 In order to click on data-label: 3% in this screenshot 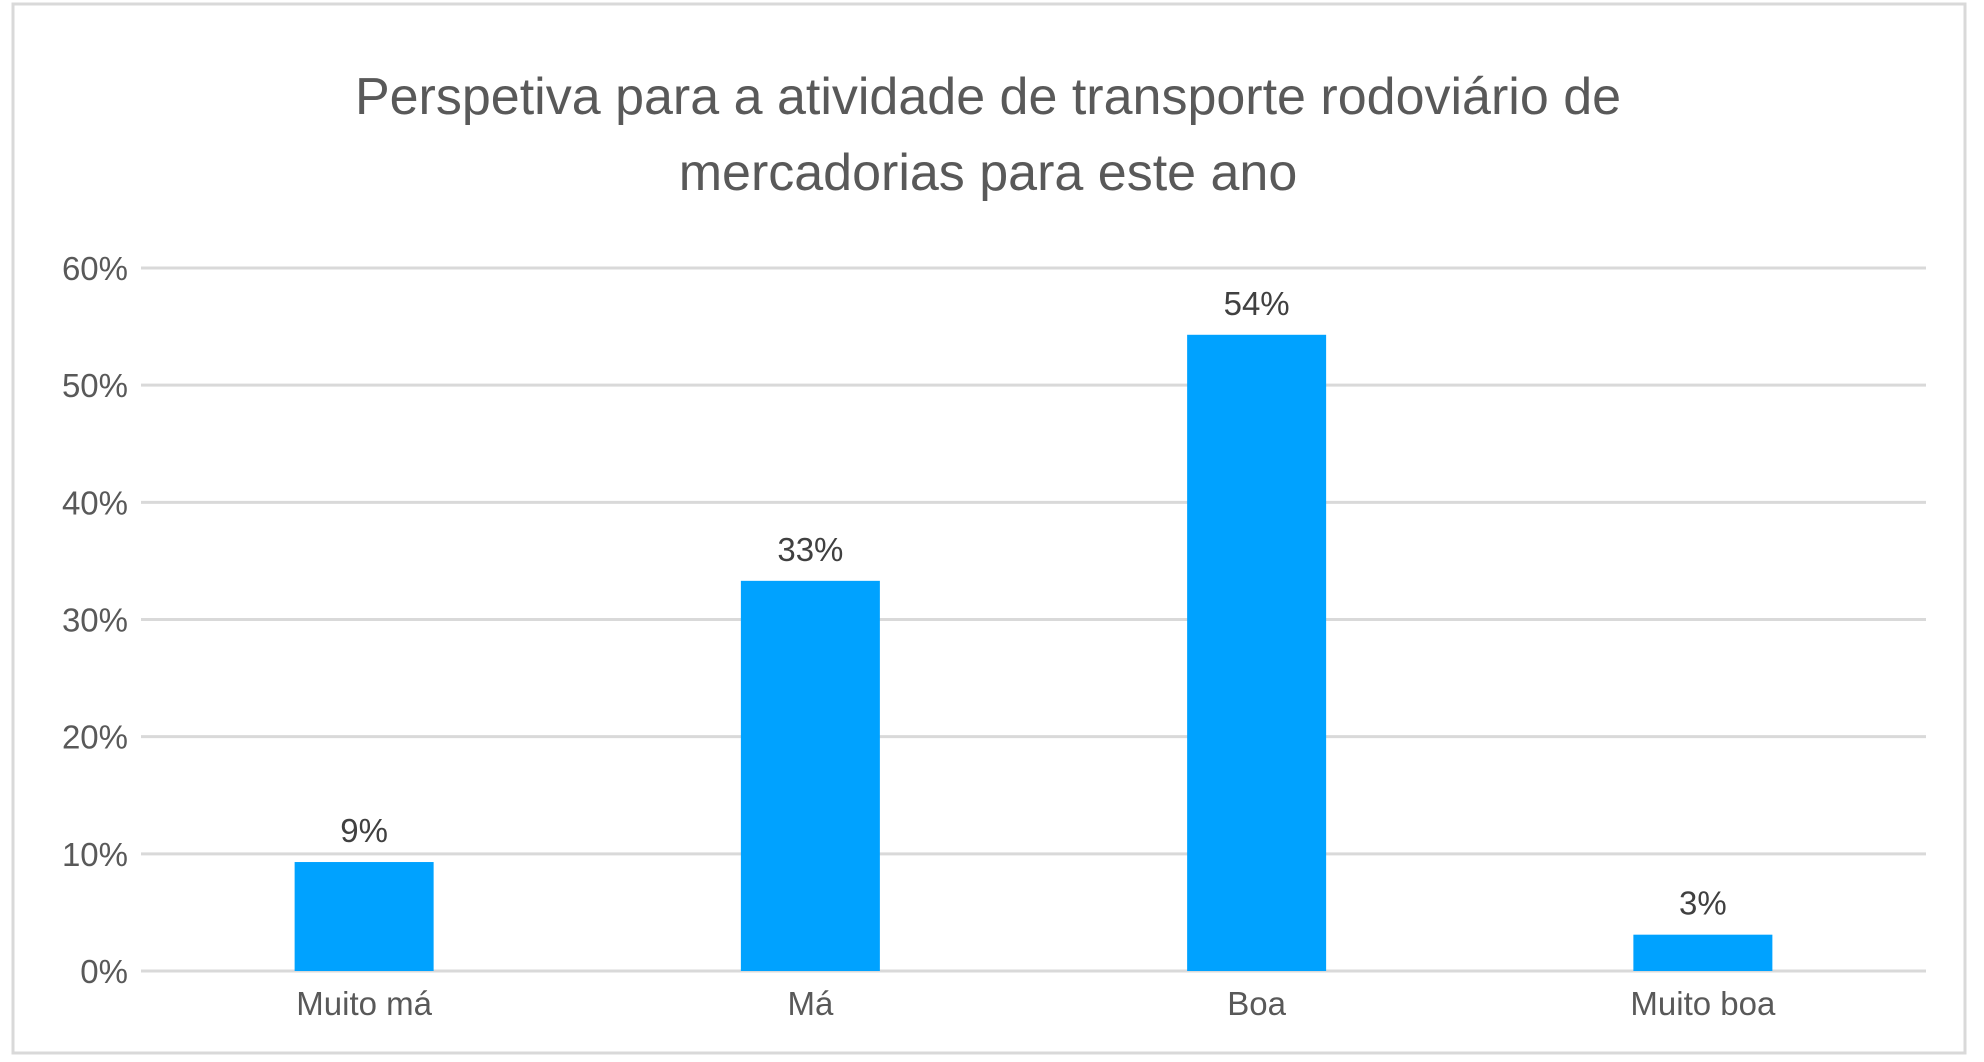, I will do `click(1703, 903)`.